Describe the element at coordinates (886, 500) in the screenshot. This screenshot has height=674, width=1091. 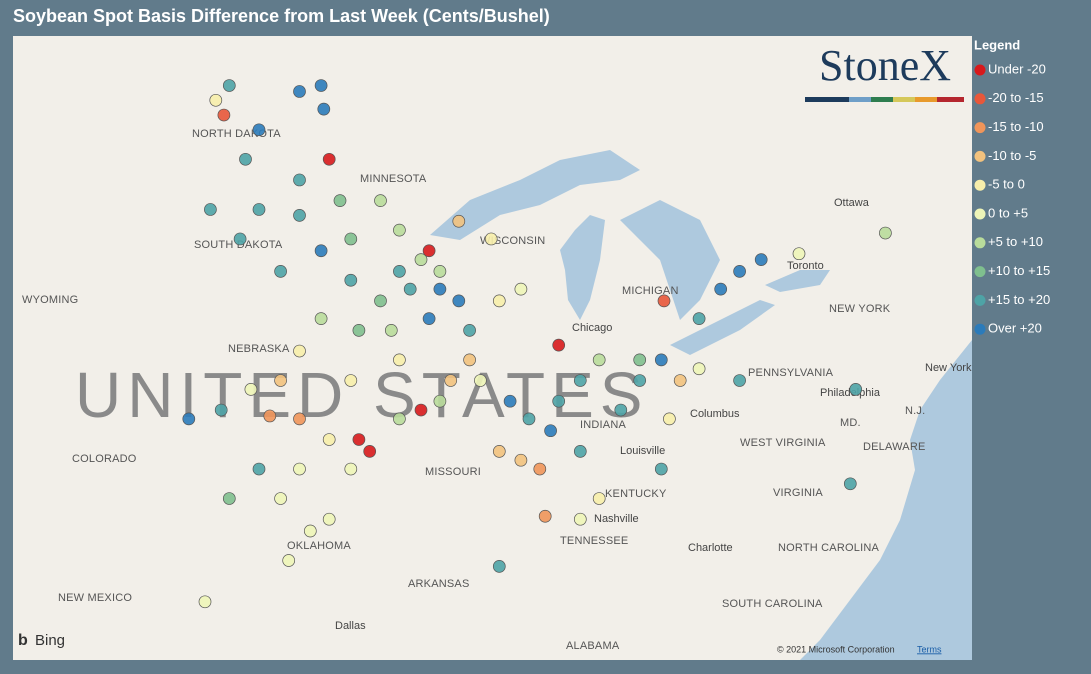
I see `ocean` at that location.